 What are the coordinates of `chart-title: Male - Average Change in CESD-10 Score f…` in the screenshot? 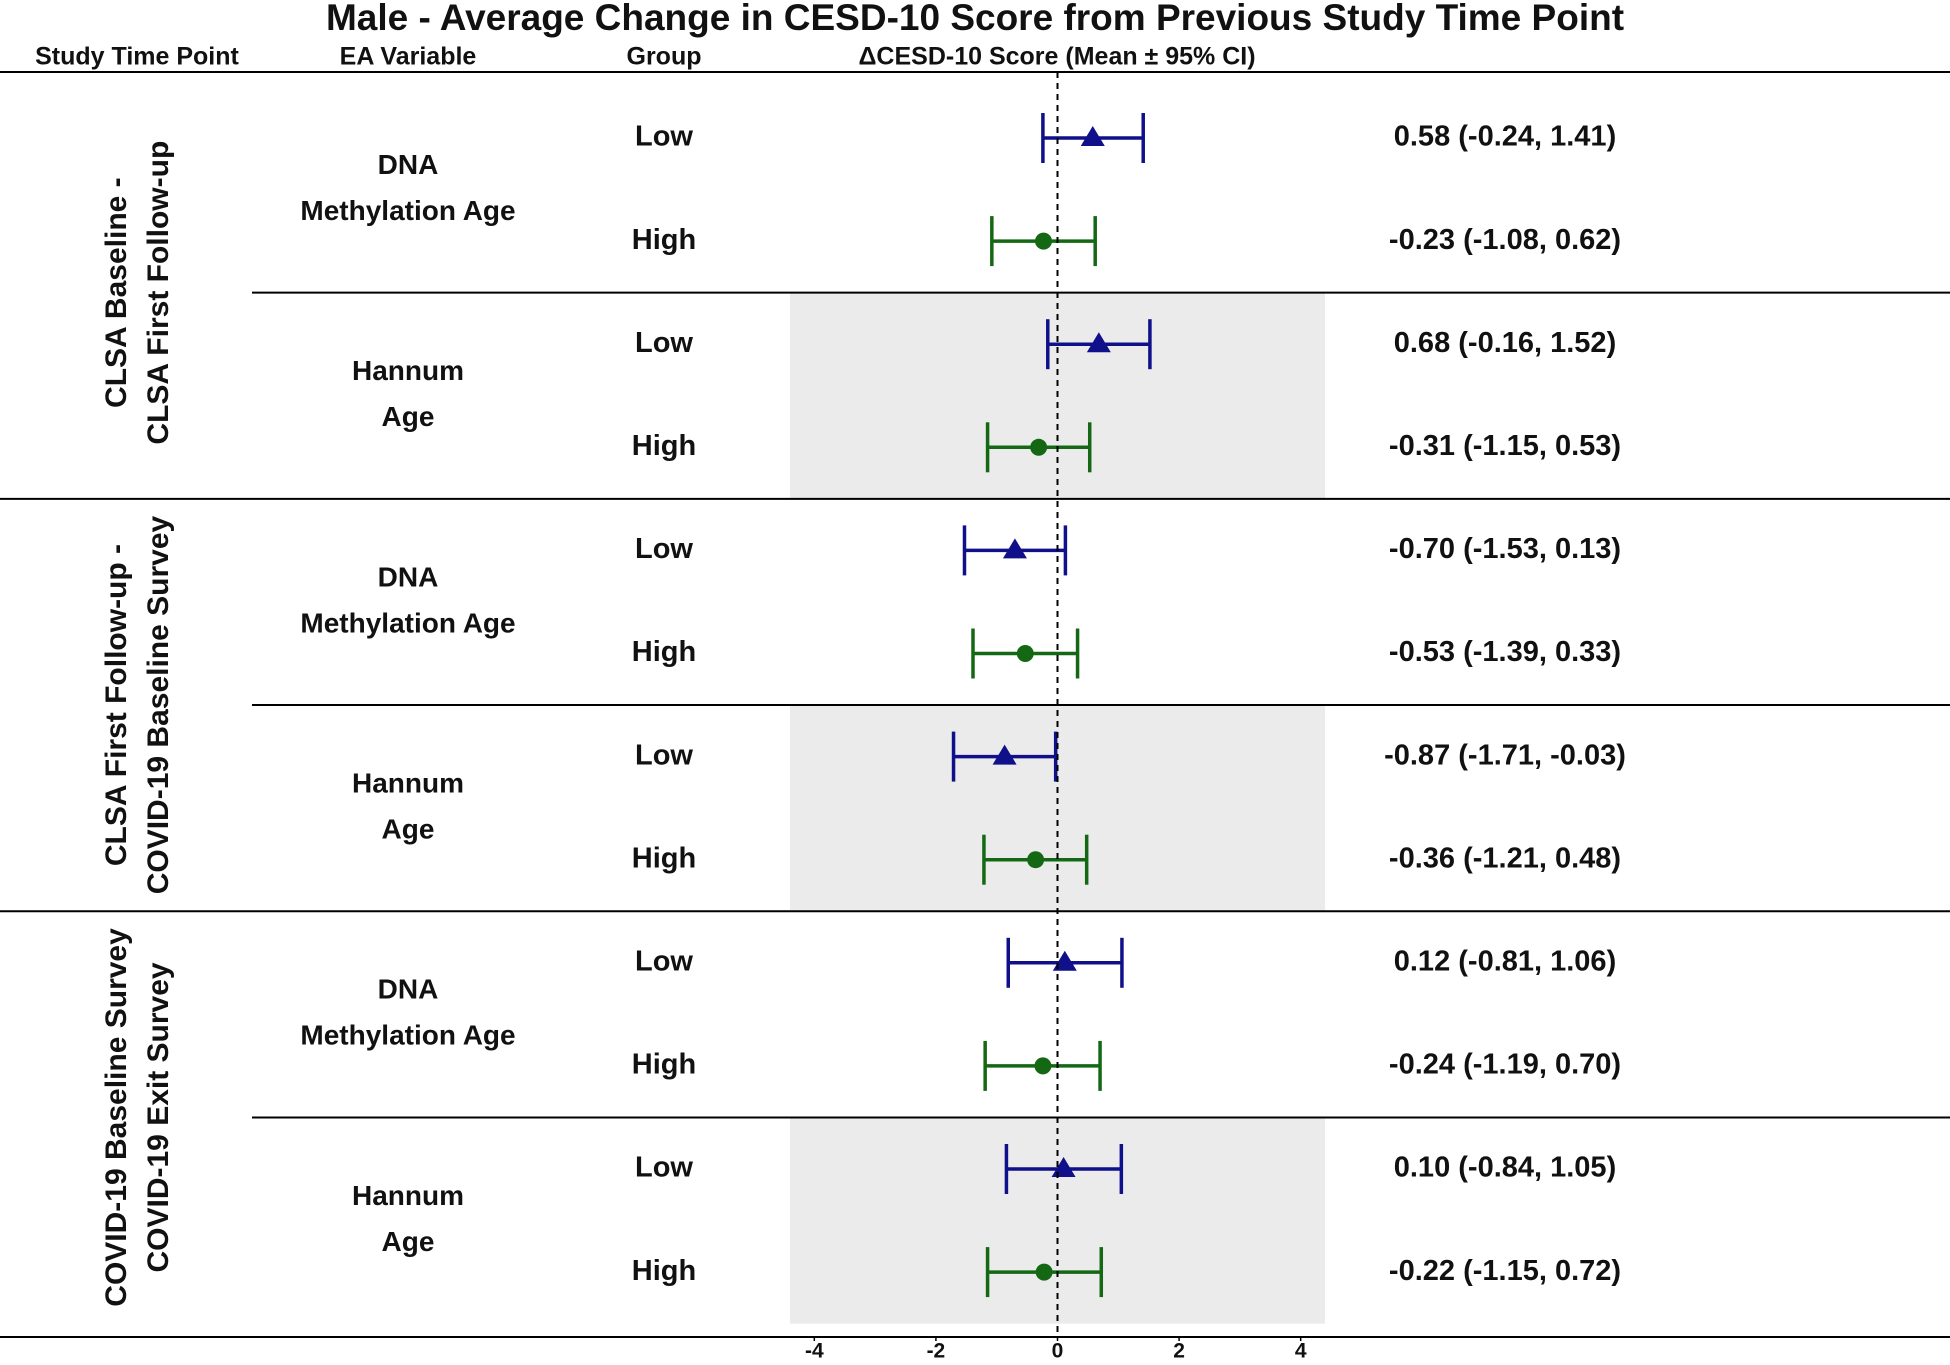 It's located at (975, 19).